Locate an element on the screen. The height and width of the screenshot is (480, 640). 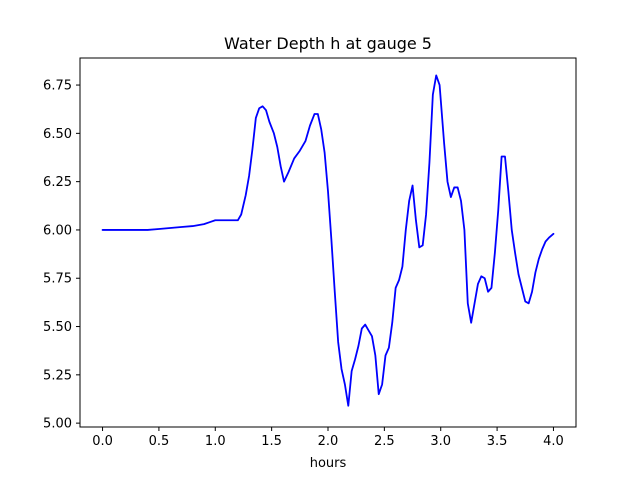
y-tick-label: 6.50 is located at coordinates (57, 134).